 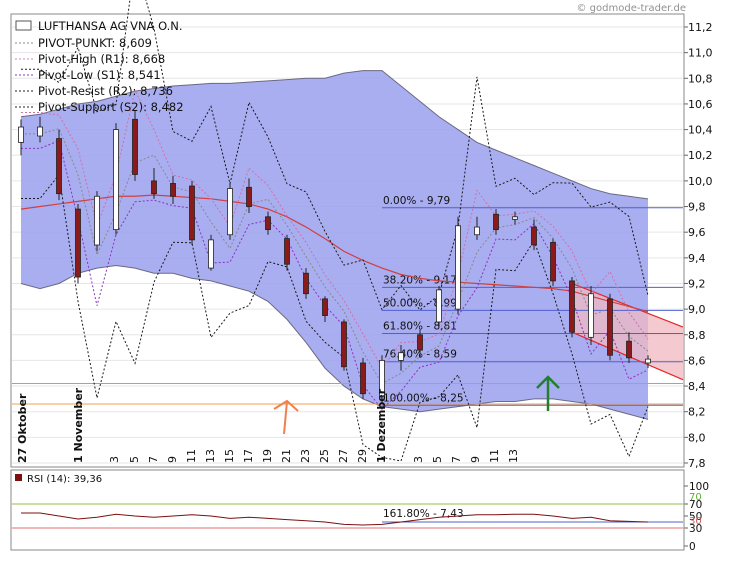 I want to click on orange-arrow-icon, so click(x=286, y=417).